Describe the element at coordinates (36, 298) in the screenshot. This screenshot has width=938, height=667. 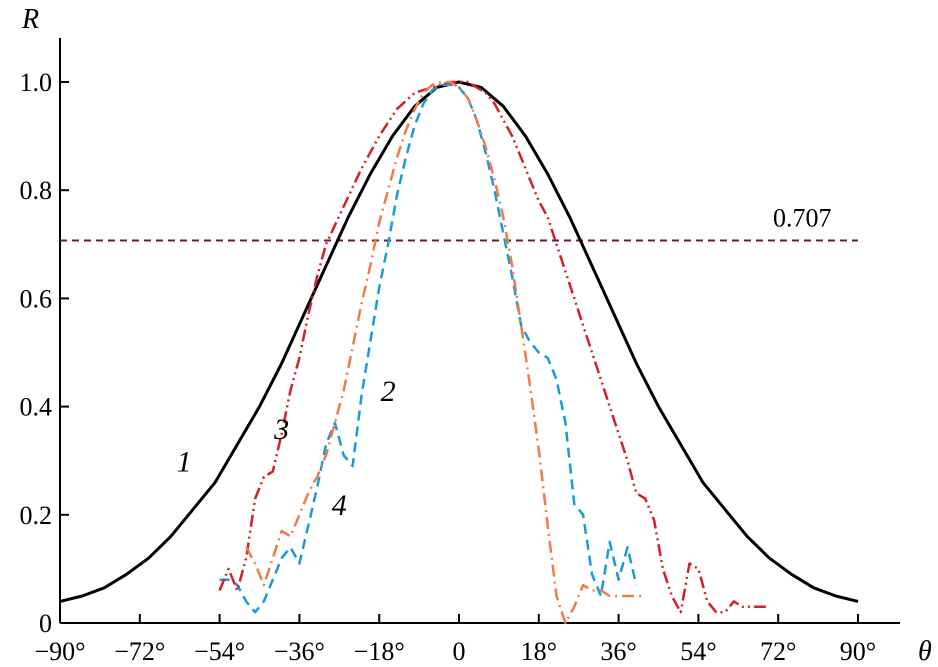
I see `y-tick-label: 0.6` at that location.